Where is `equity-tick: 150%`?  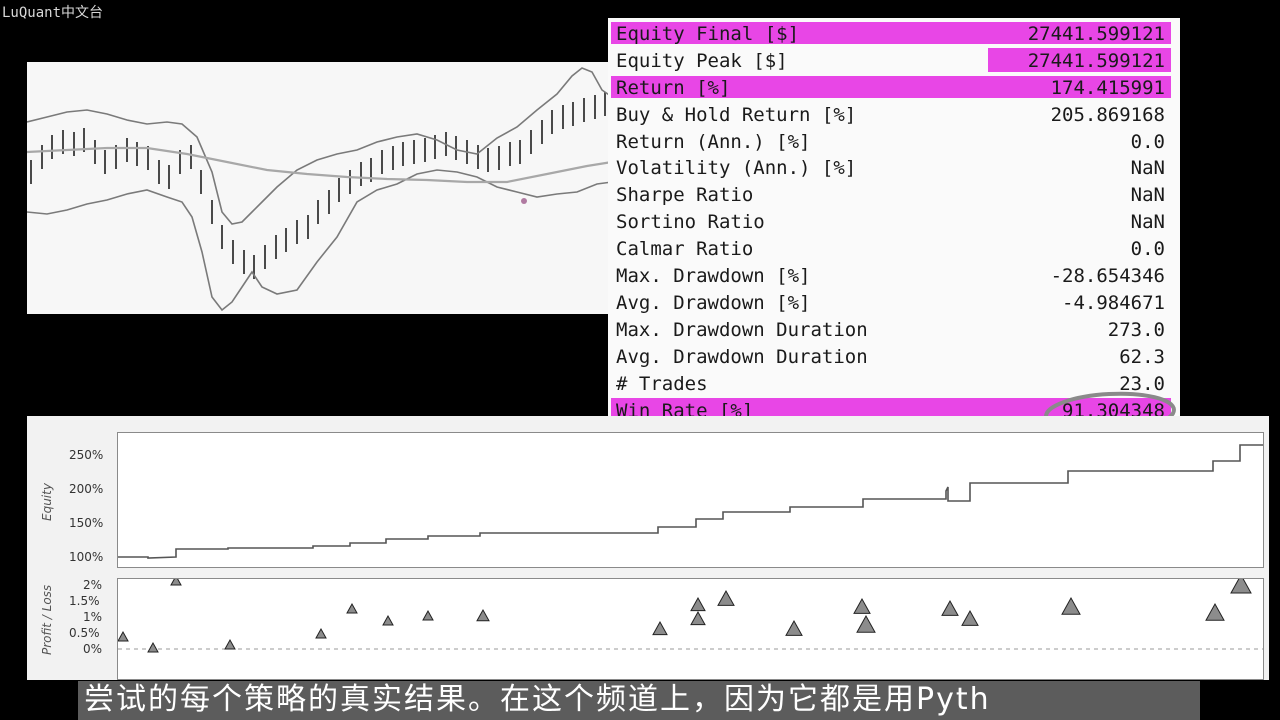
equity-tick: 150% is located at coordinates (86, 523).